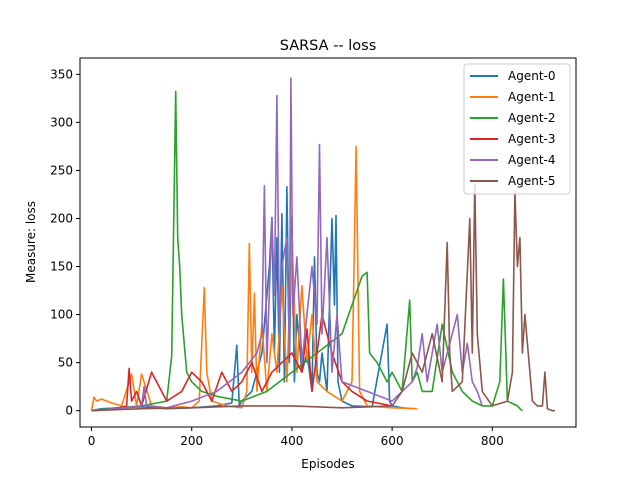 The height and width of the screenshot is (480, 640). I want to click on y-tick-label: 0, so click(69, 411).